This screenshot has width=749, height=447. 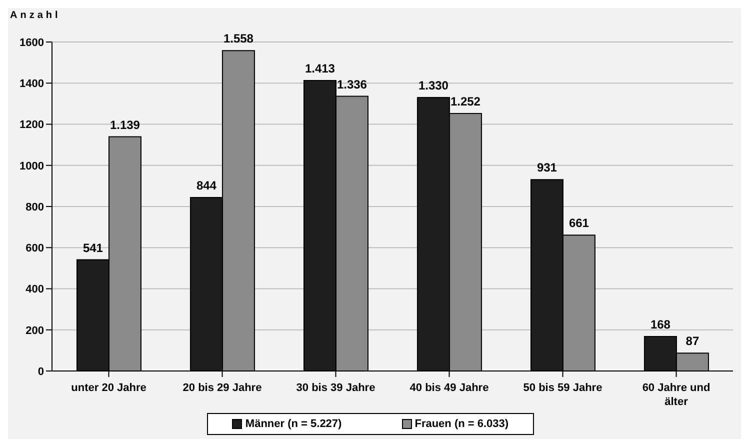 What do you see at coordinates (461, 424) in the screenshot?
I see `legend-label: Frauen (n = 6.033)` at bounding box center [461, 424].